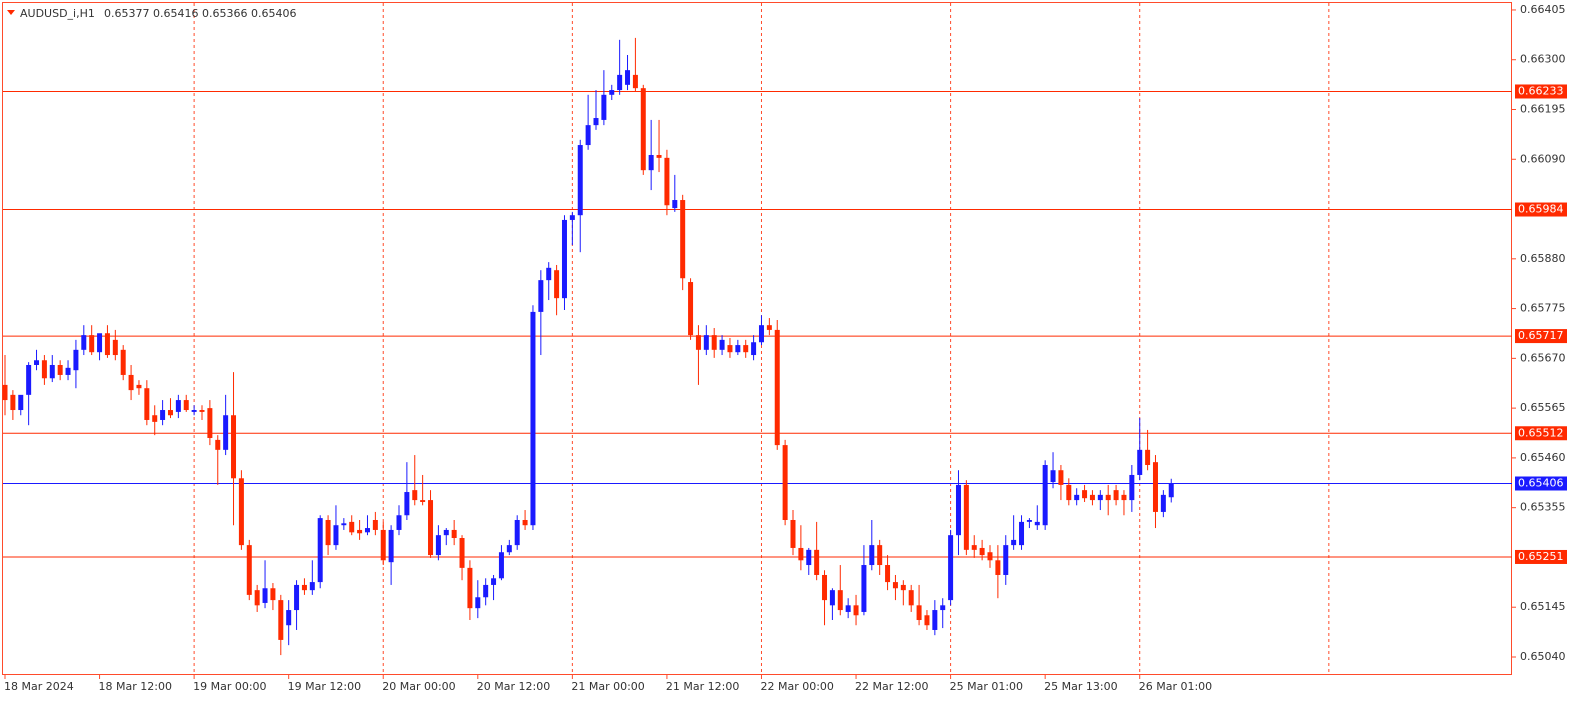 The width and height of the screenshot is (1586, 709). What do you see at coordinates (1543, 108) in the screenshot?
I see `y-tick-label: 0.66195` at bounding box center [1543, 108].